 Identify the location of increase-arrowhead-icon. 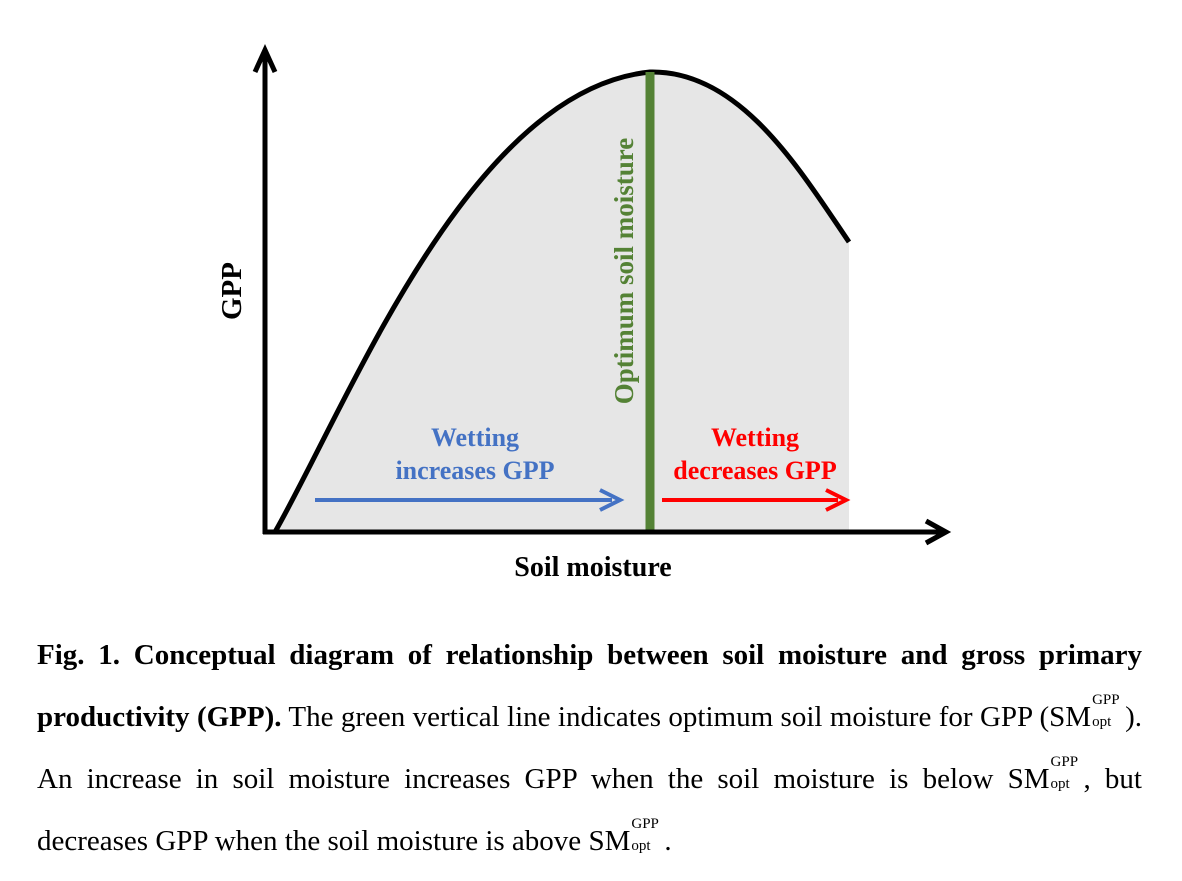
(612, 500).